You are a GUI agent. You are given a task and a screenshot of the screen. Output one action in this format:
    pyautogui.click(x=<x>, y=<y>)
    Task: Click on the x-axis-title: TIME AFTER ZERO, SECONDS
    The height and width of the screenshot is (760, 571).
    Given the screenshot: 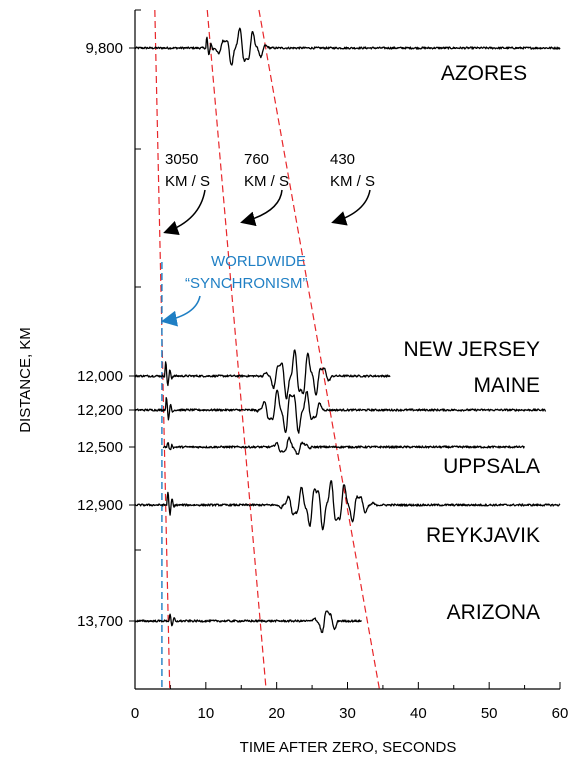 What is the action you would take?
    pyautogui.click(x=348, y=747)
    